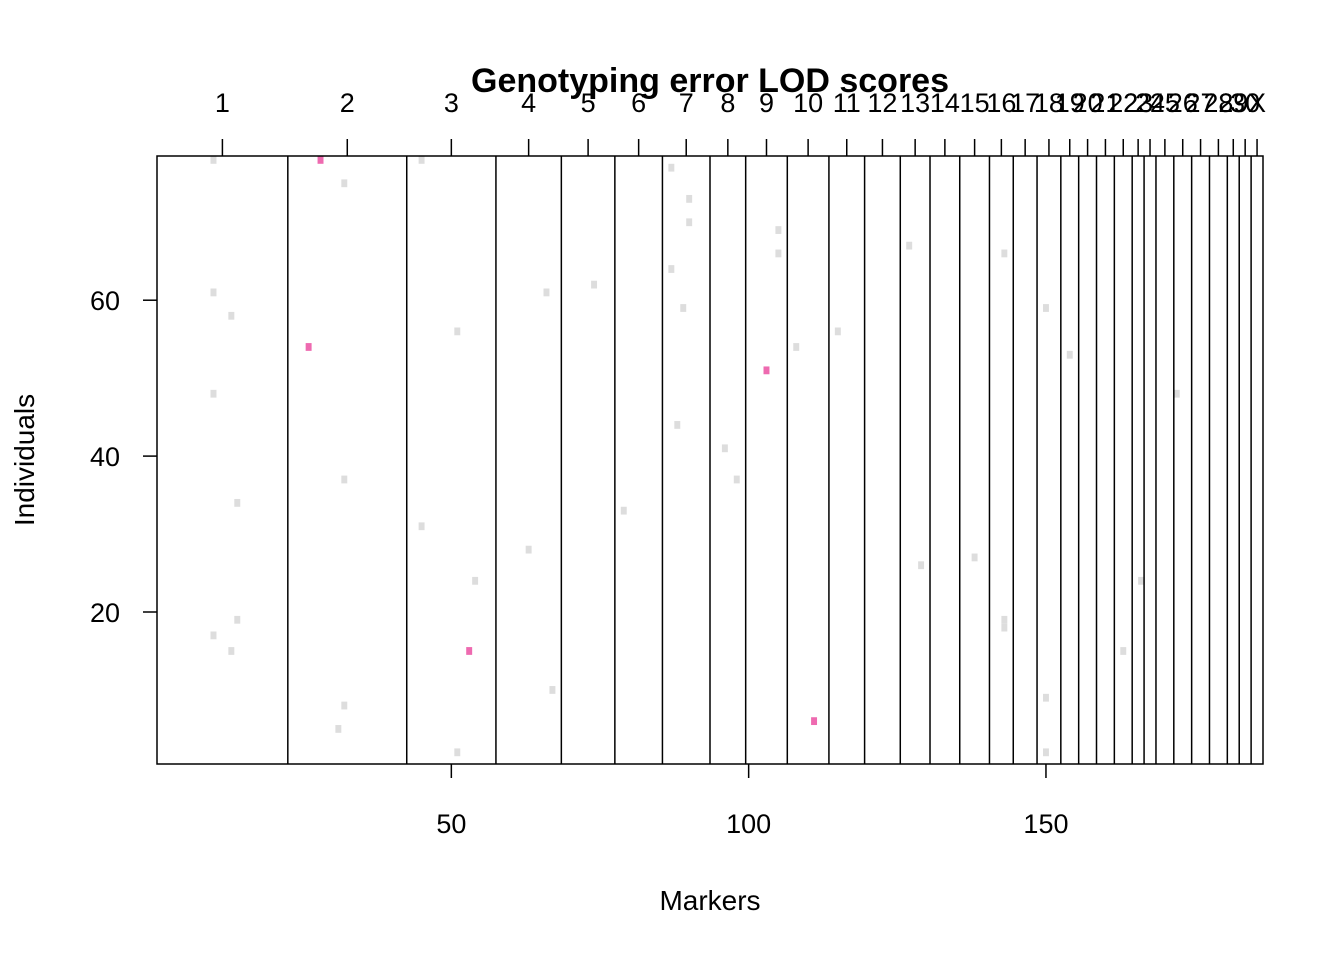  Describe the element at coordinates (686, 103) in the screenshot. I see `chromosome-label: 7` at that location.